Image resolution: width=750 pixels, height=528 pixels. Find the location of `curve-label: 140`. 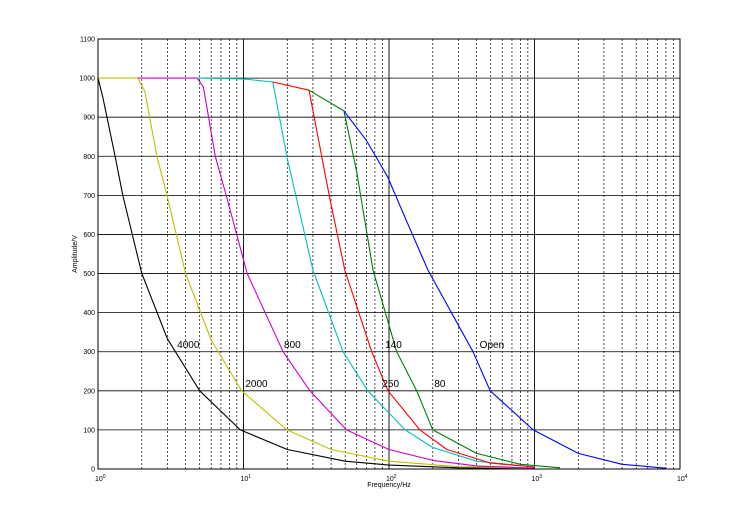

curve-label: 140 is located at coordinates (393, 345).